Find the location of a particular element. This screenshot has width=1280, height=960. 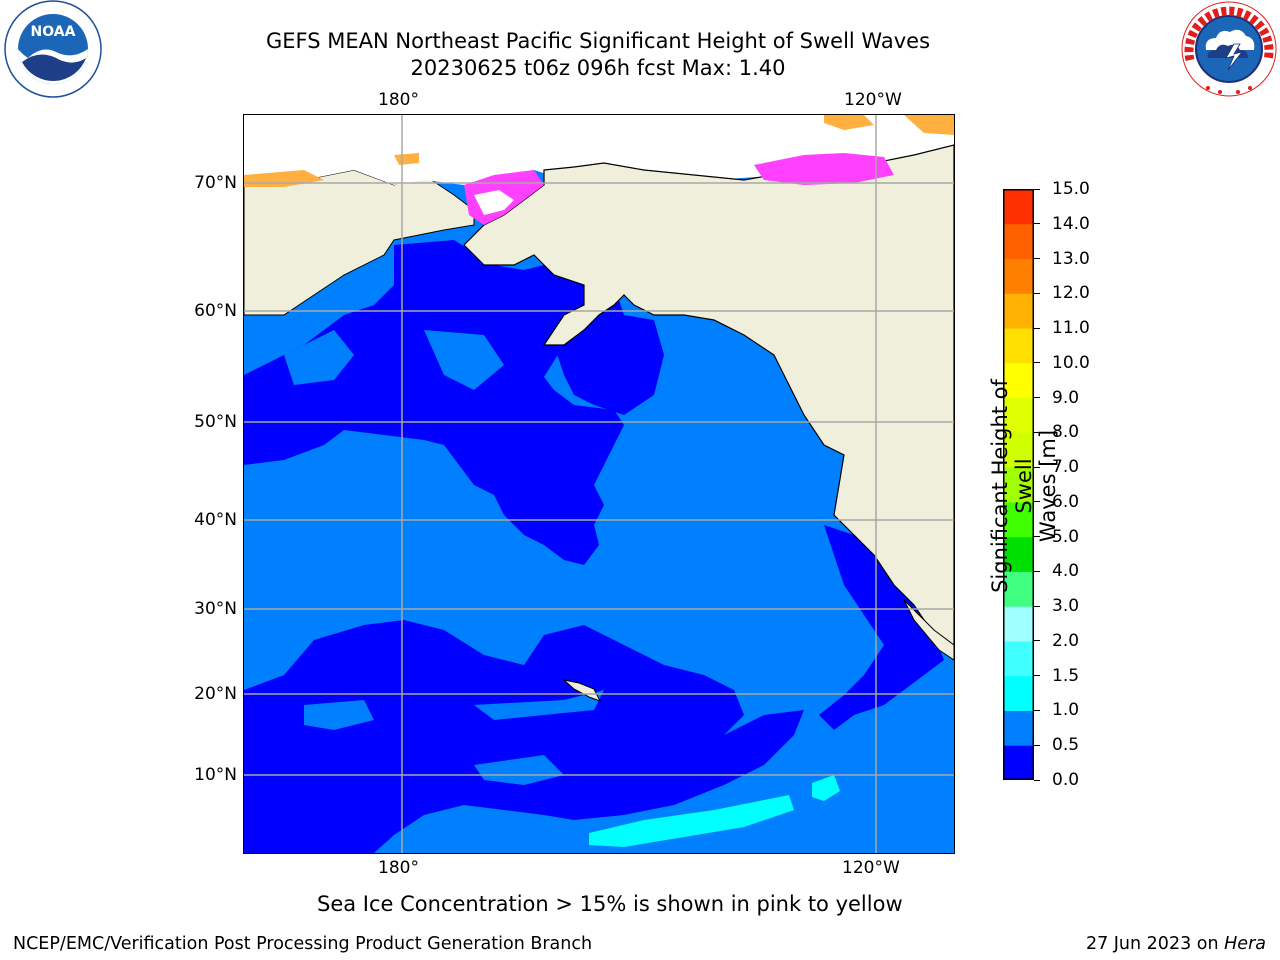

colorbar-tick-label: 14.0 is located at coordinates (1071, 223).